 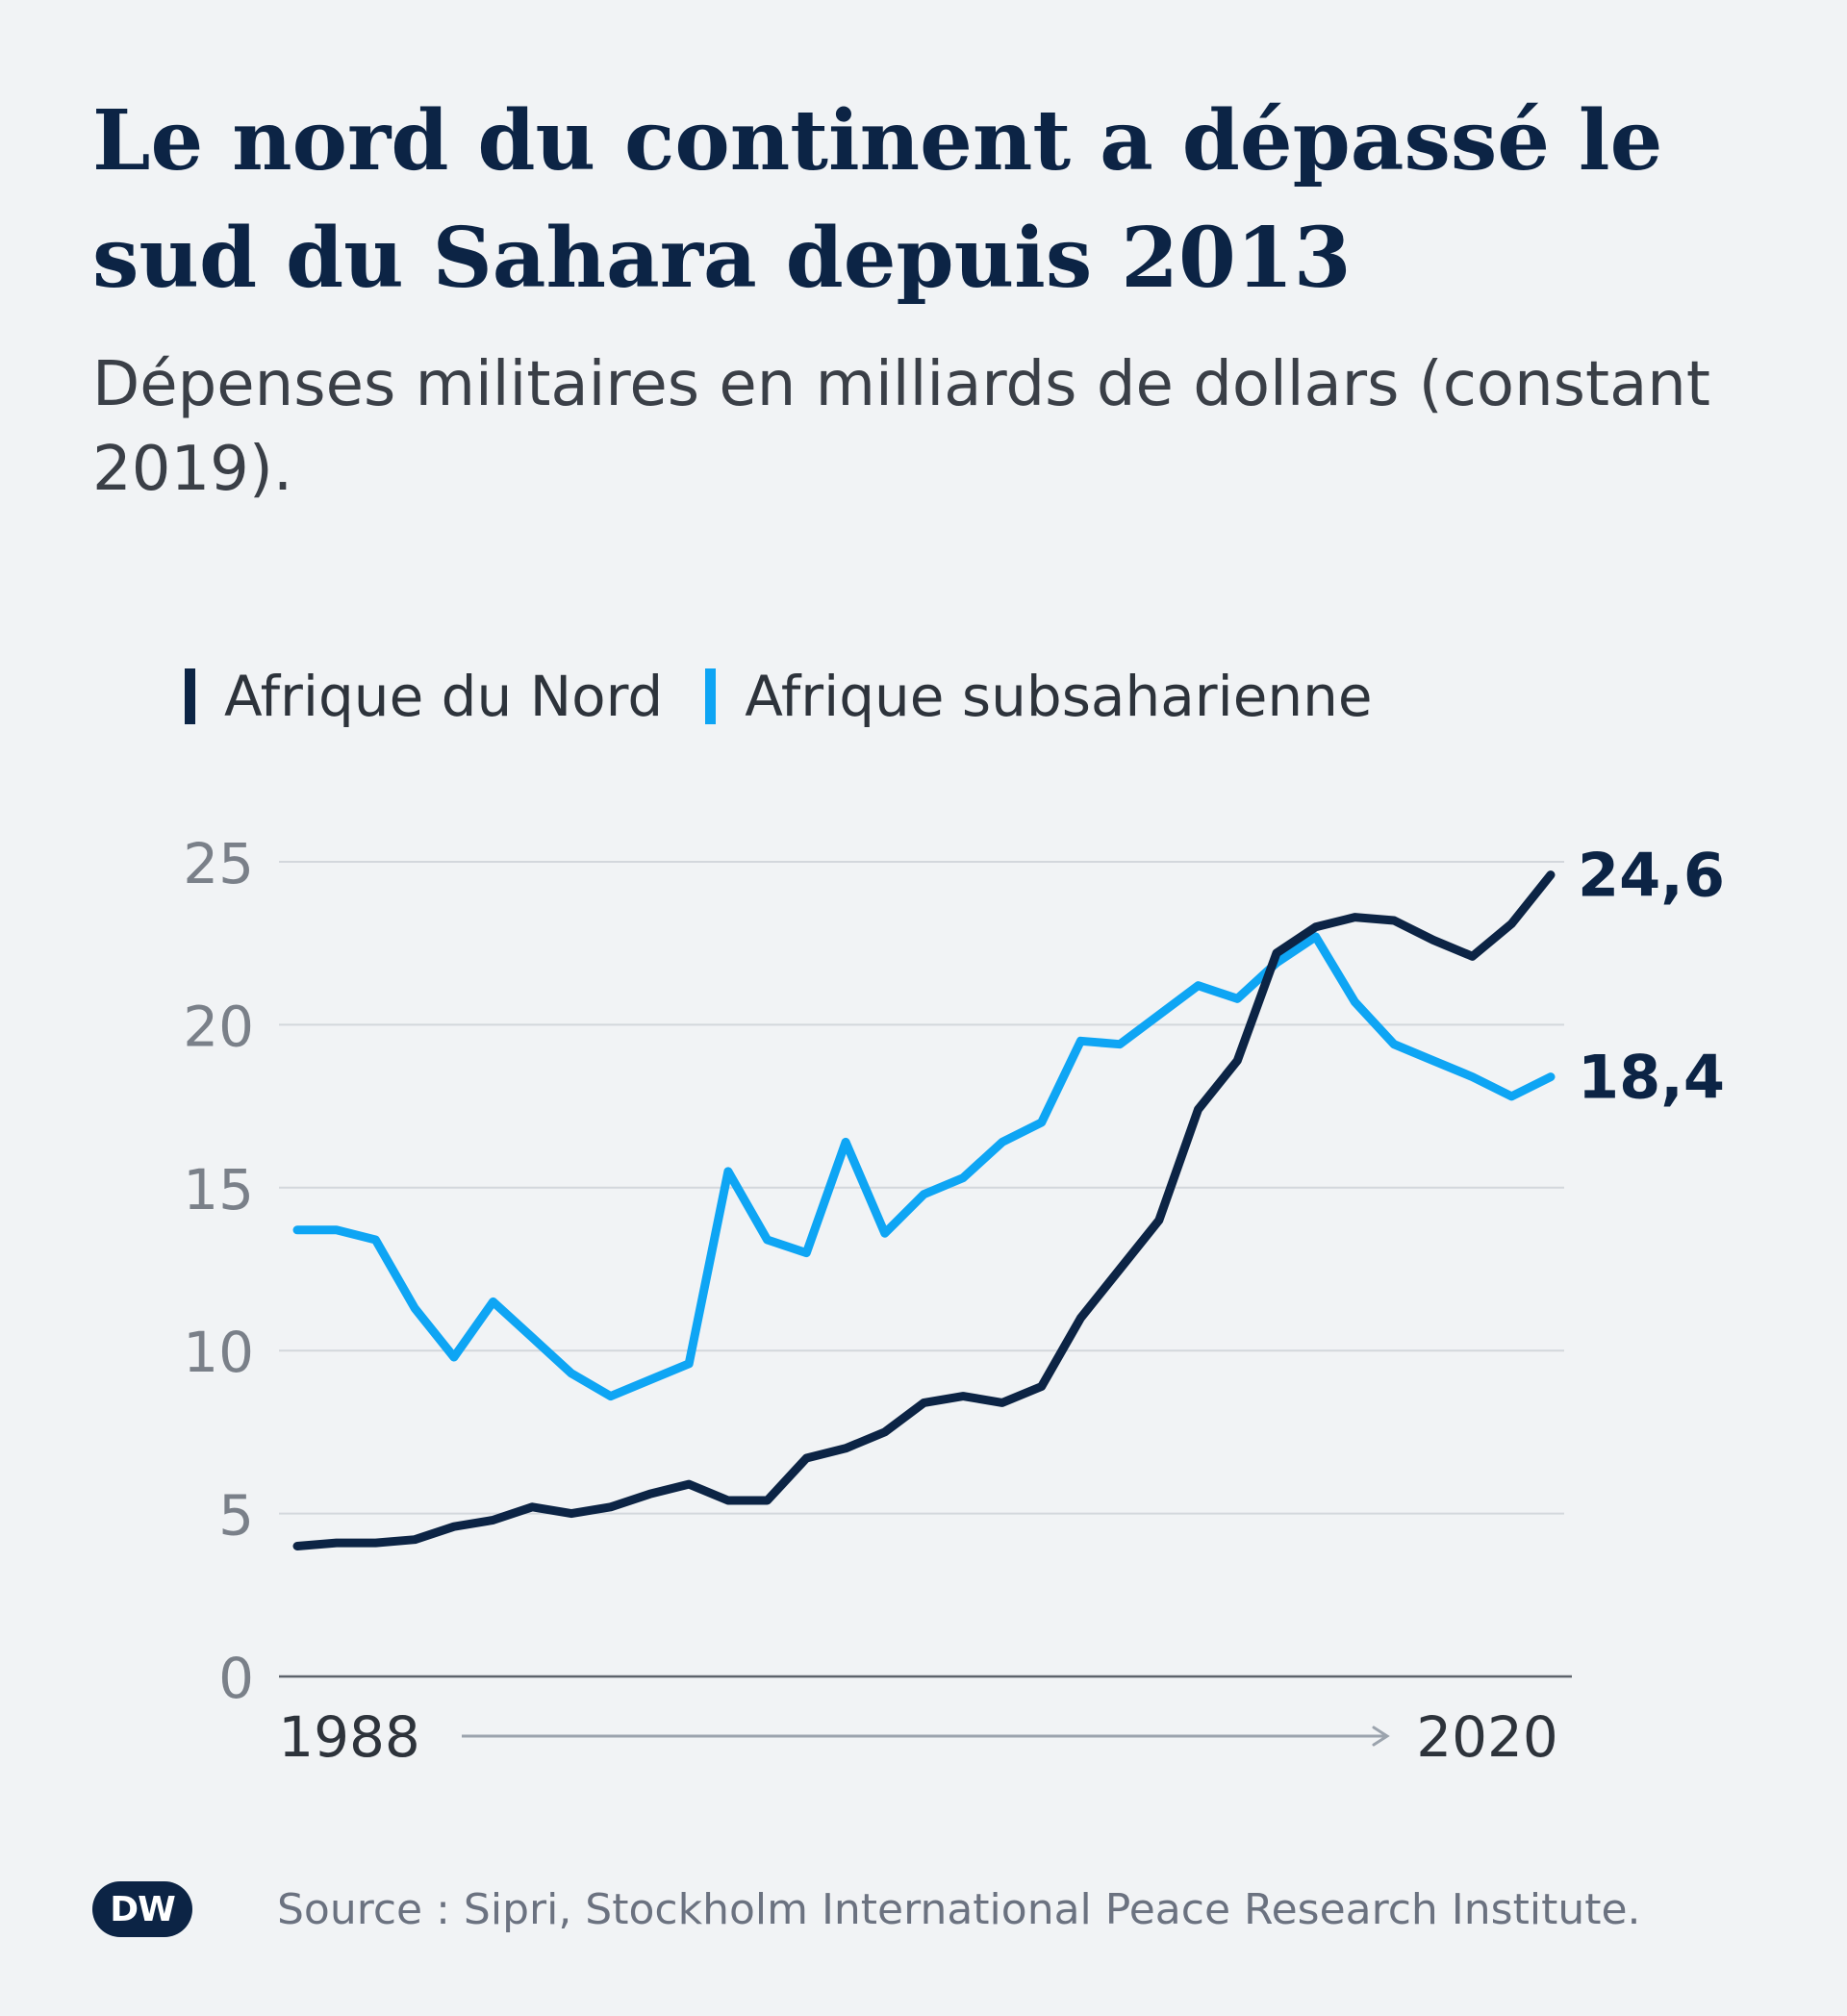 What do you see at coordinates (349, 1737) in the screenshot?
I see `x-tick-label: 1988` at bounding box center [349, 1737].